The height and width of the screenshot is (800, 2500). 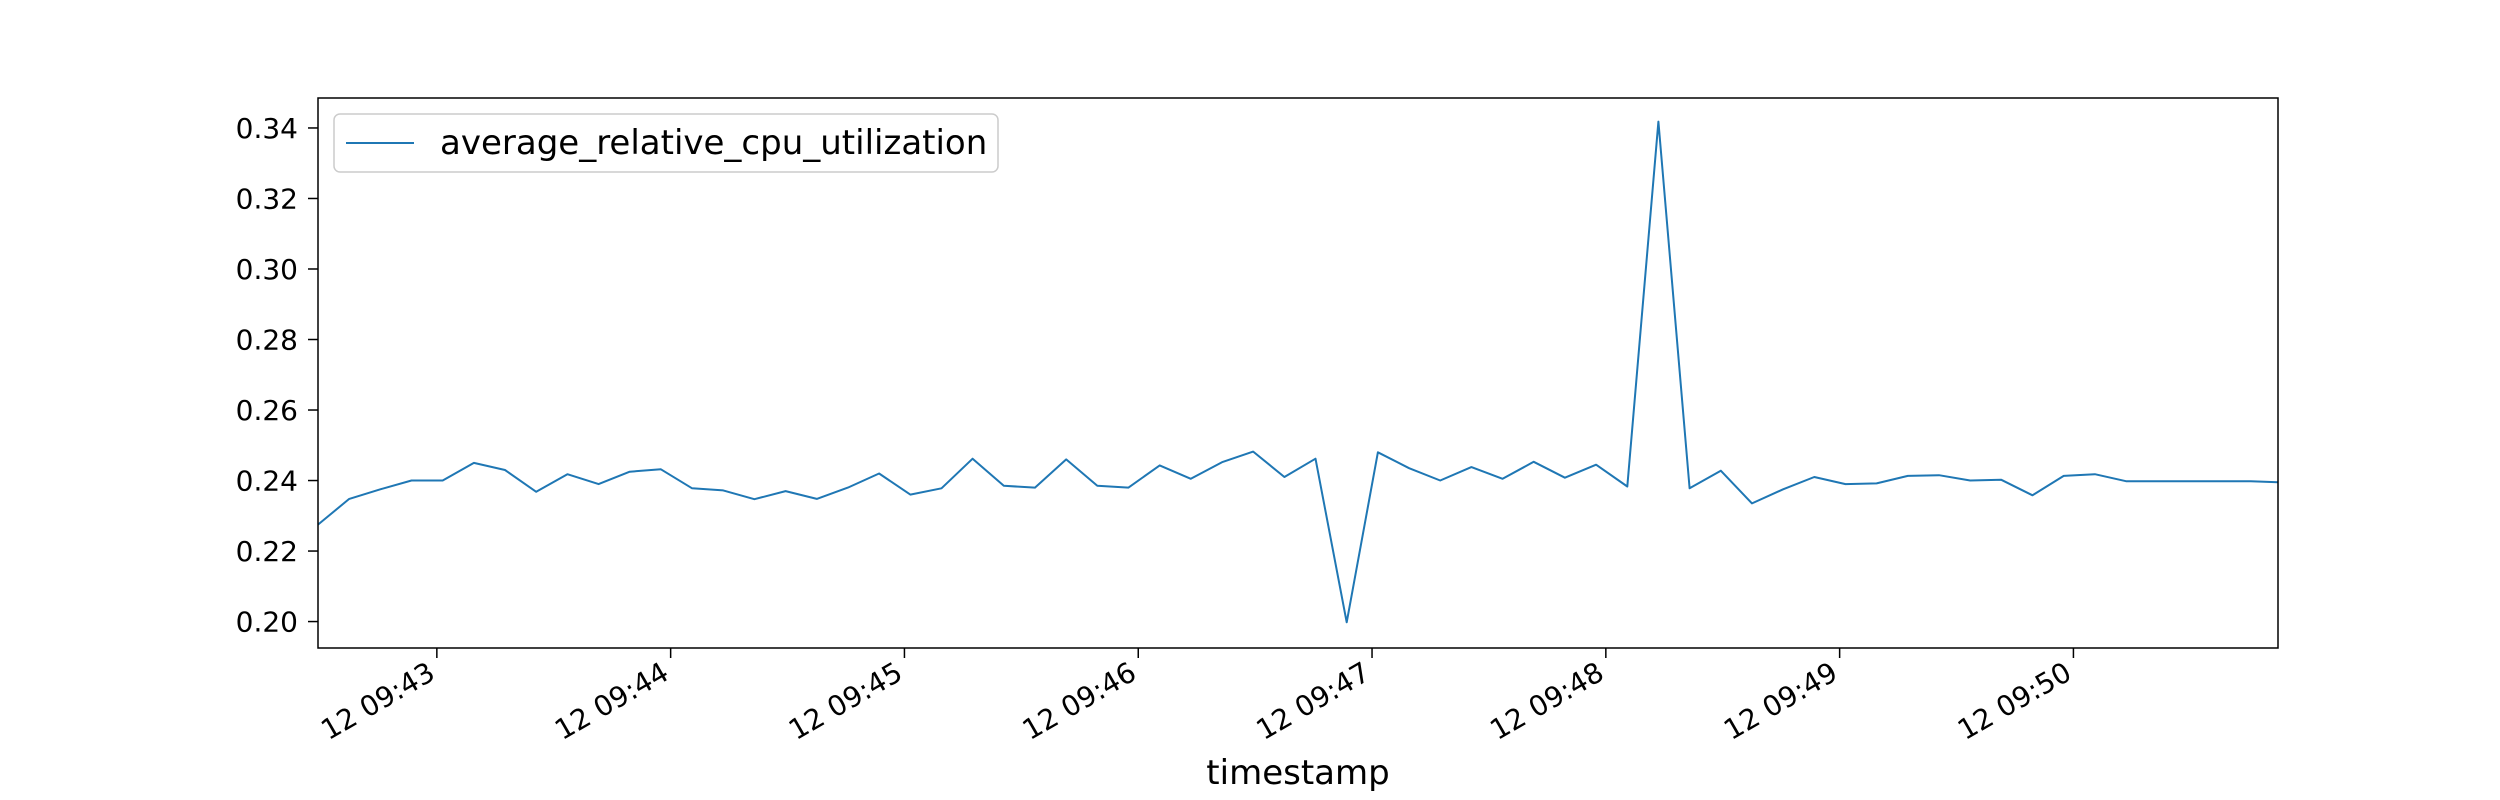 I want to click on x-tick-label: 12 09:43, so click(x=377, y=700).